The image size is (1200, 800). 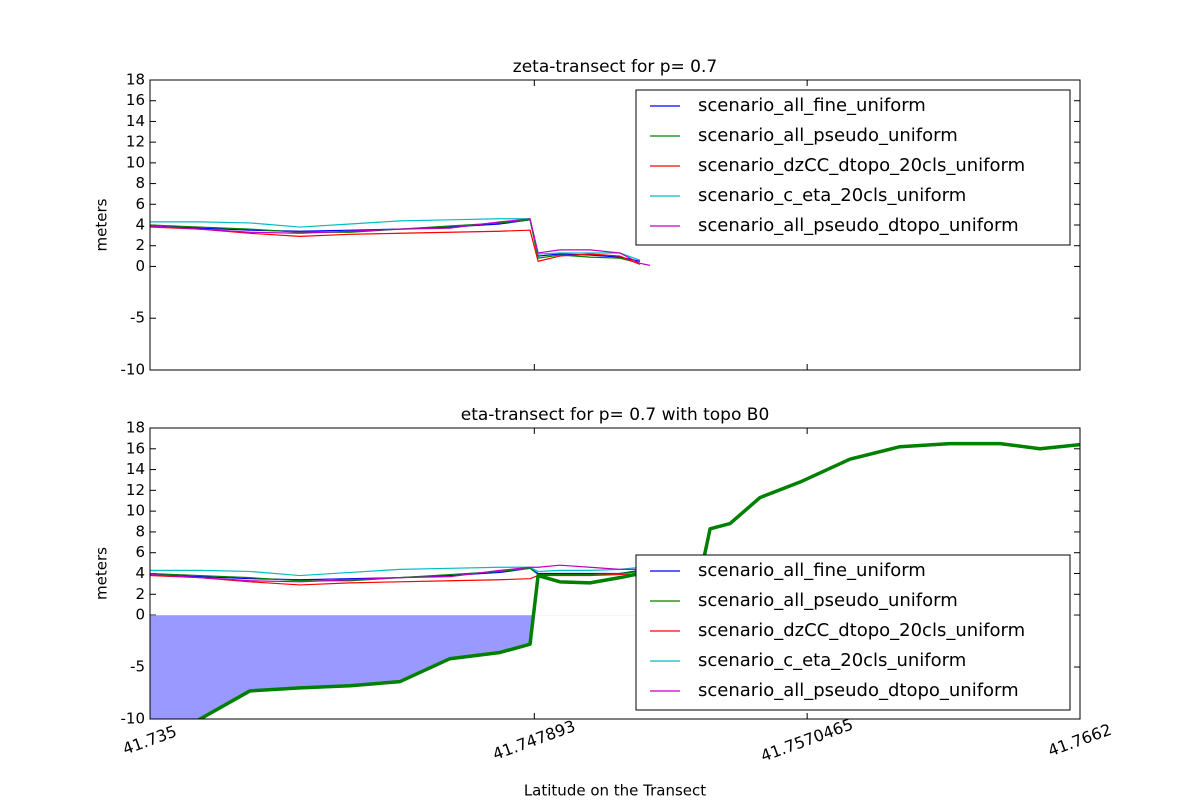 What do you see at coordinates (615, 791) in the screenshot?
I see `x-axis-label: Latitude on the Transect` at bounding box center [615, 791].